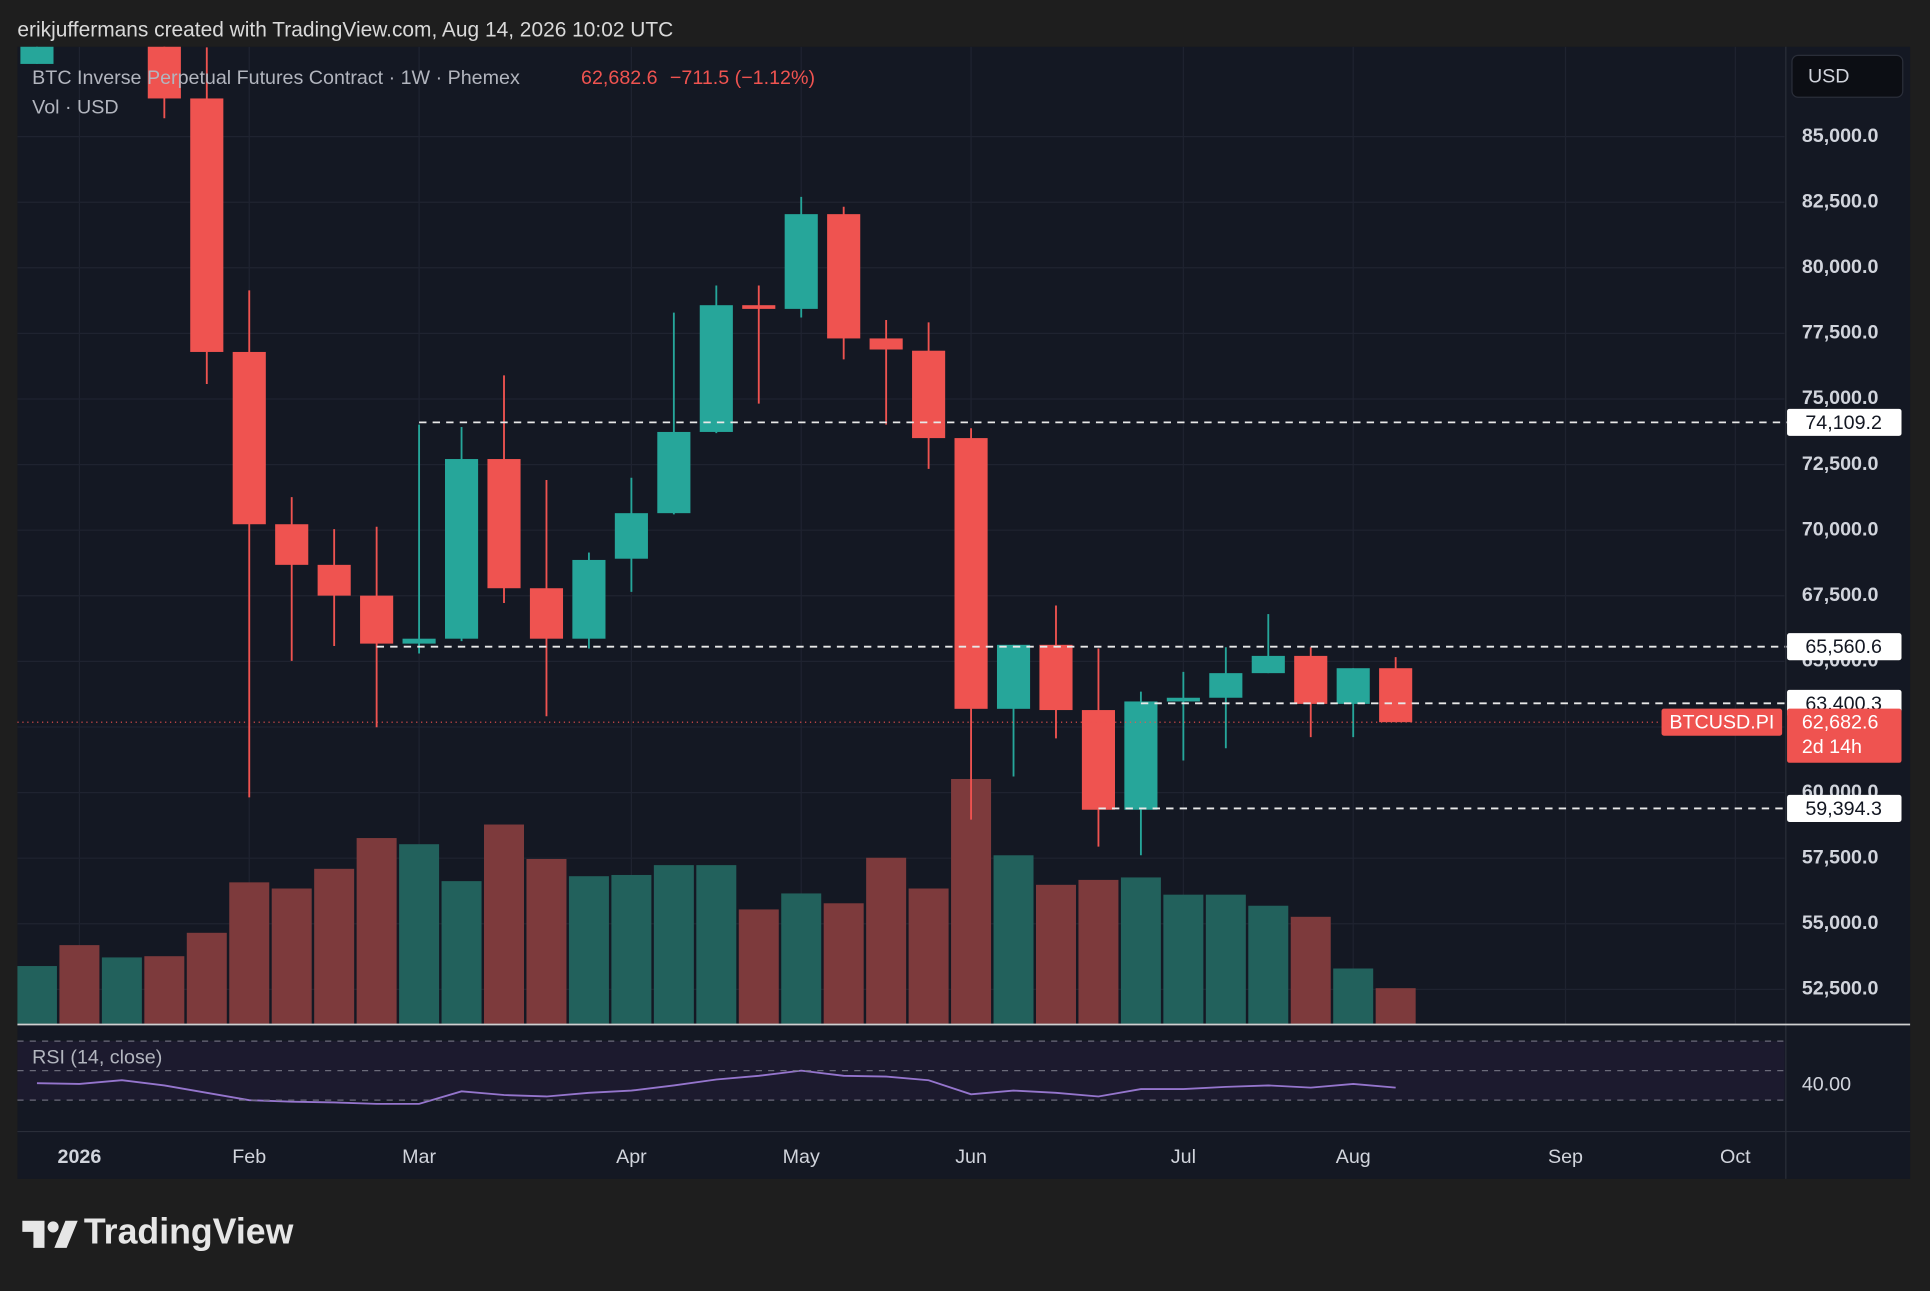  What do you see at coordinates (1353, 1157) in the screenshot?
I see `x-tick-label: Aug` at bounding box center [1353, 1157].